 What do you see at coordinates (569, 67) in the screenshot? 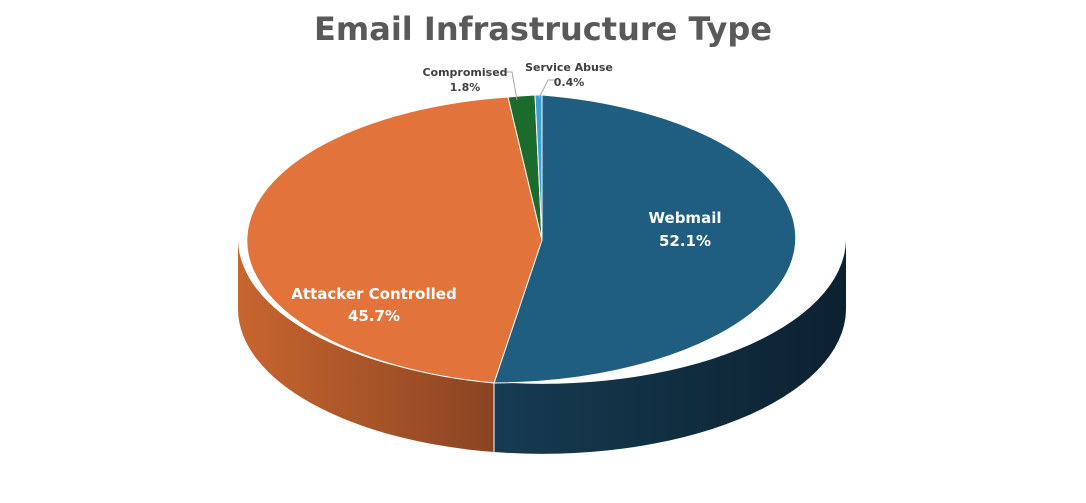
I see `label-service-abuse-name: Service Abuse` at bounding box center [569, 67].